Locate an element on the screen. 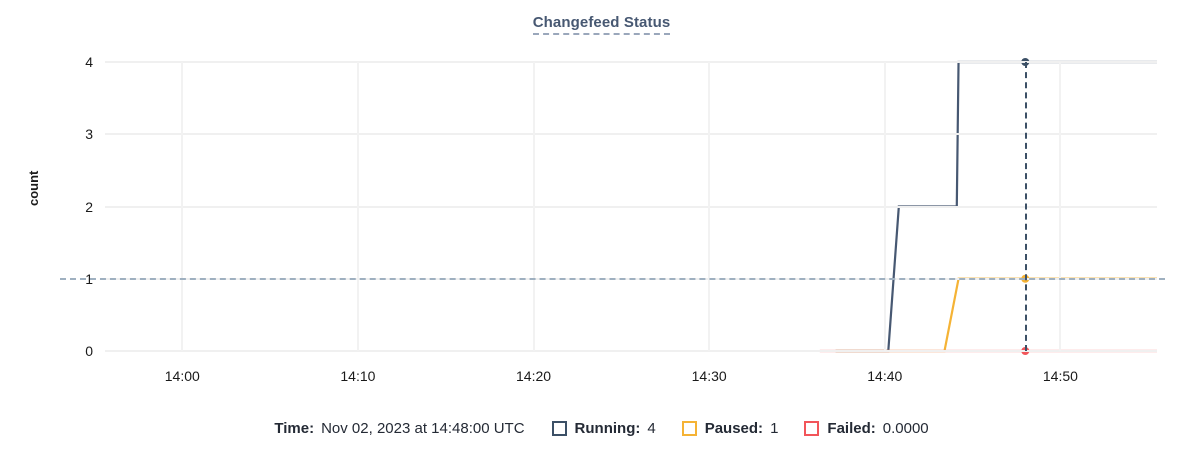  x-axis-tick-label: 14:20 is located at coordinates (533, 376).